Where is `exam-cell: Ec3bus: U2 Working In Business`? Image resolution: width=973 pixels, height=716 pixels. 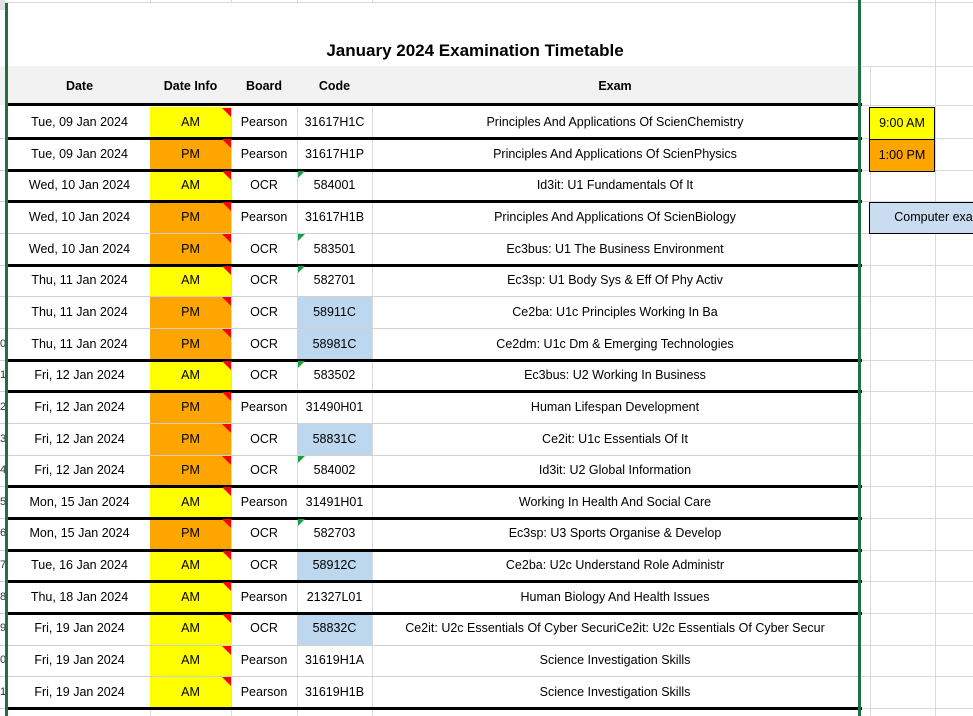
exam-cell: Ec3bus: U2 Working In Business is located at coordinates (615, 375).